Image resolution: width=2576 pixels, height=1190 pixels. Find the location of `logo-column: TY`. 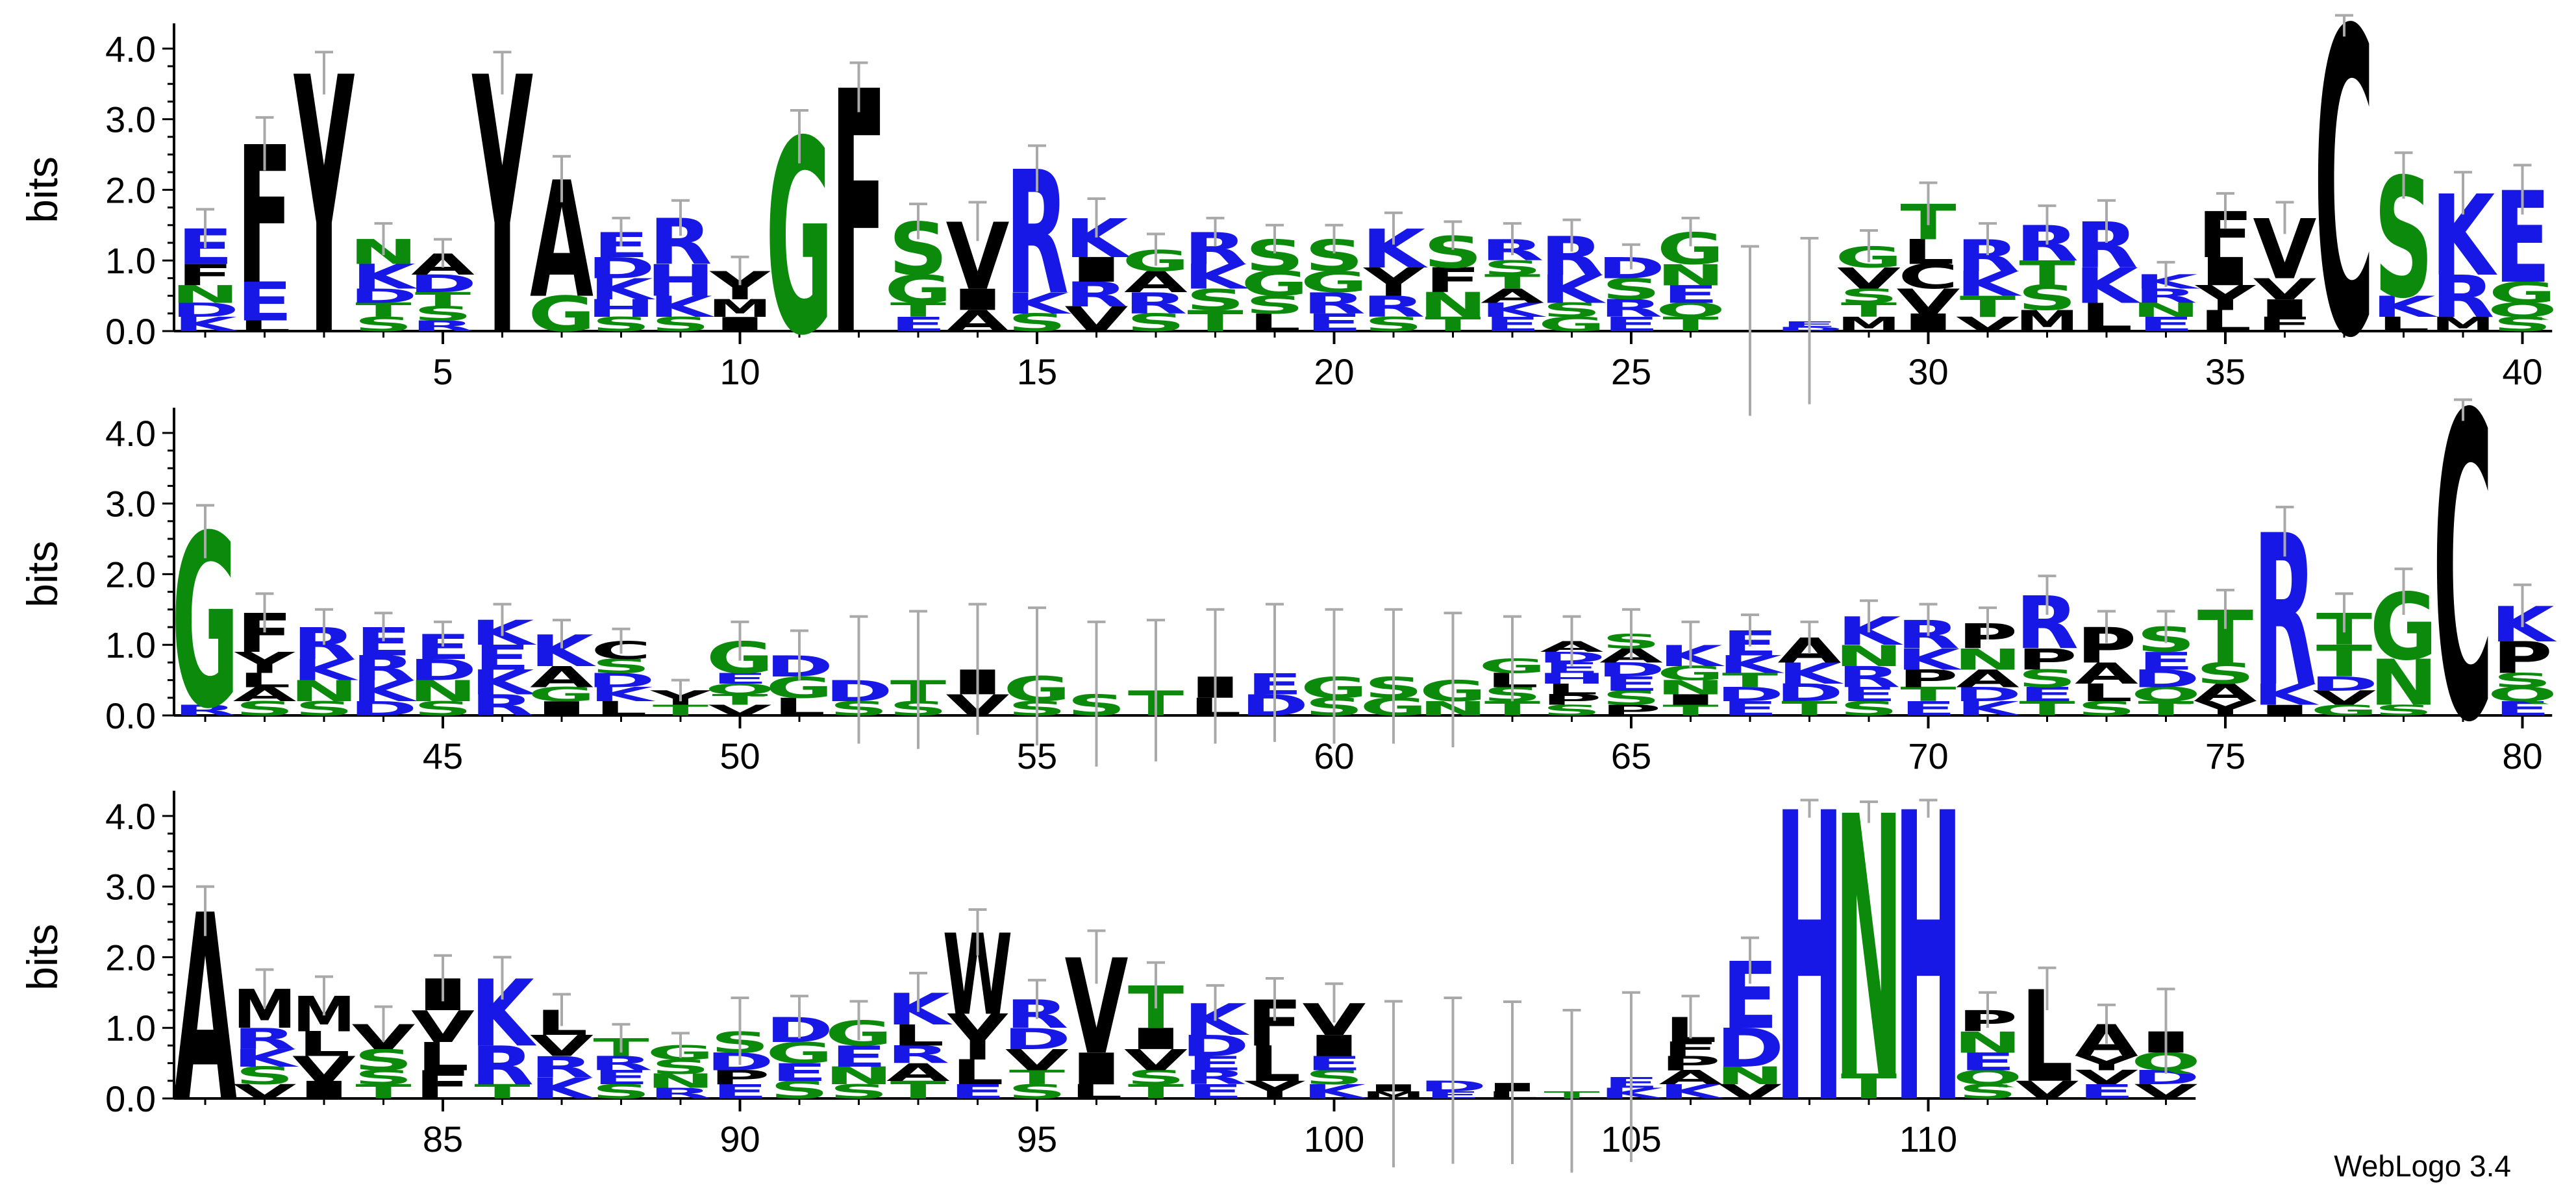

logo-column: TY is located at coordinates (681, 698).